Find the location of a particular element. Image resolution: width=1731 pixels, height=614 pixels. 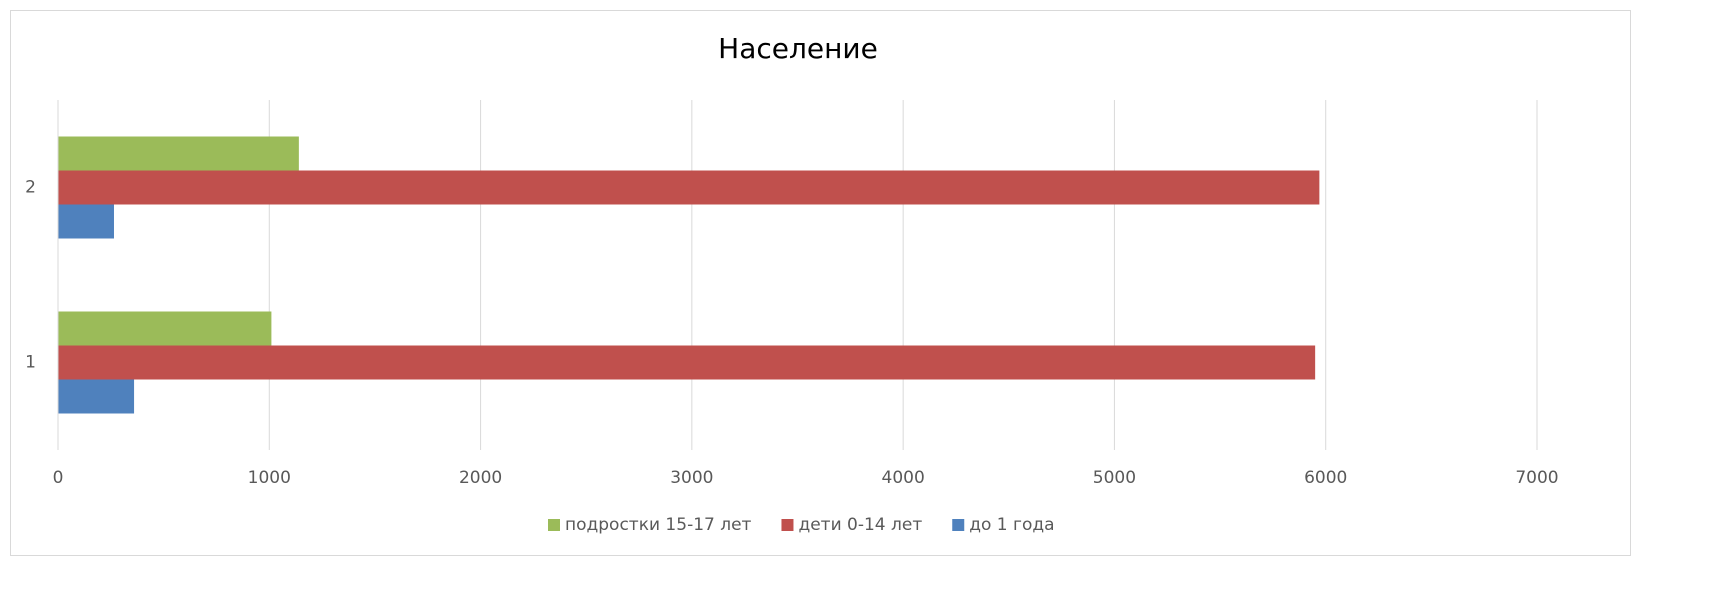

x-tick-label: 2000 is located at coordinates (480, 478).